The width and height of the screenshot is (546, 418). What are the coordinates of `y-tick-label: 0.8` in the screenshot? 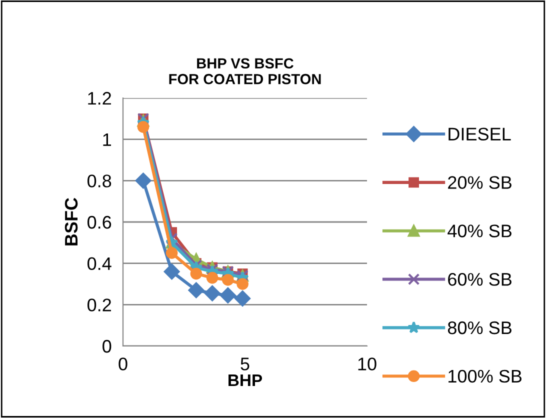 It's located at (99, 181).